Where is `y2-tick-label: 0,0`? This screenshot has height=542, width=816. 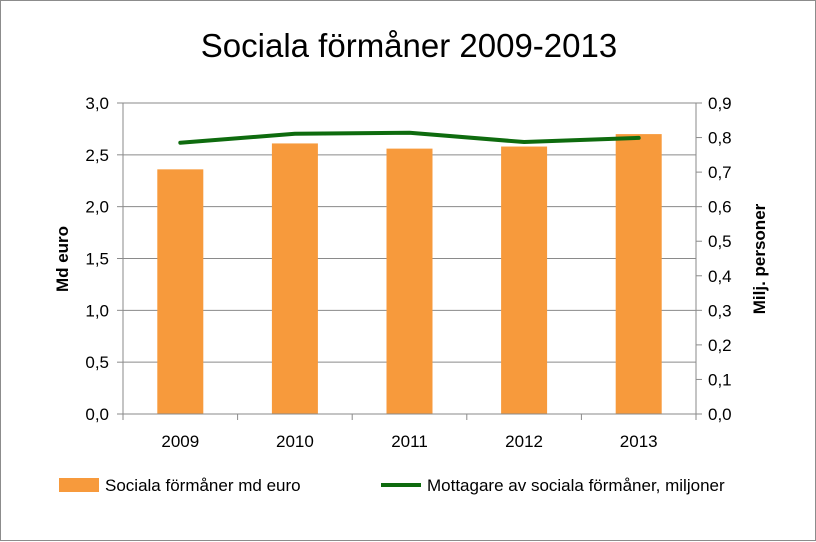
y2-tick-label: 0,0 is located at coordinates (720, 414).